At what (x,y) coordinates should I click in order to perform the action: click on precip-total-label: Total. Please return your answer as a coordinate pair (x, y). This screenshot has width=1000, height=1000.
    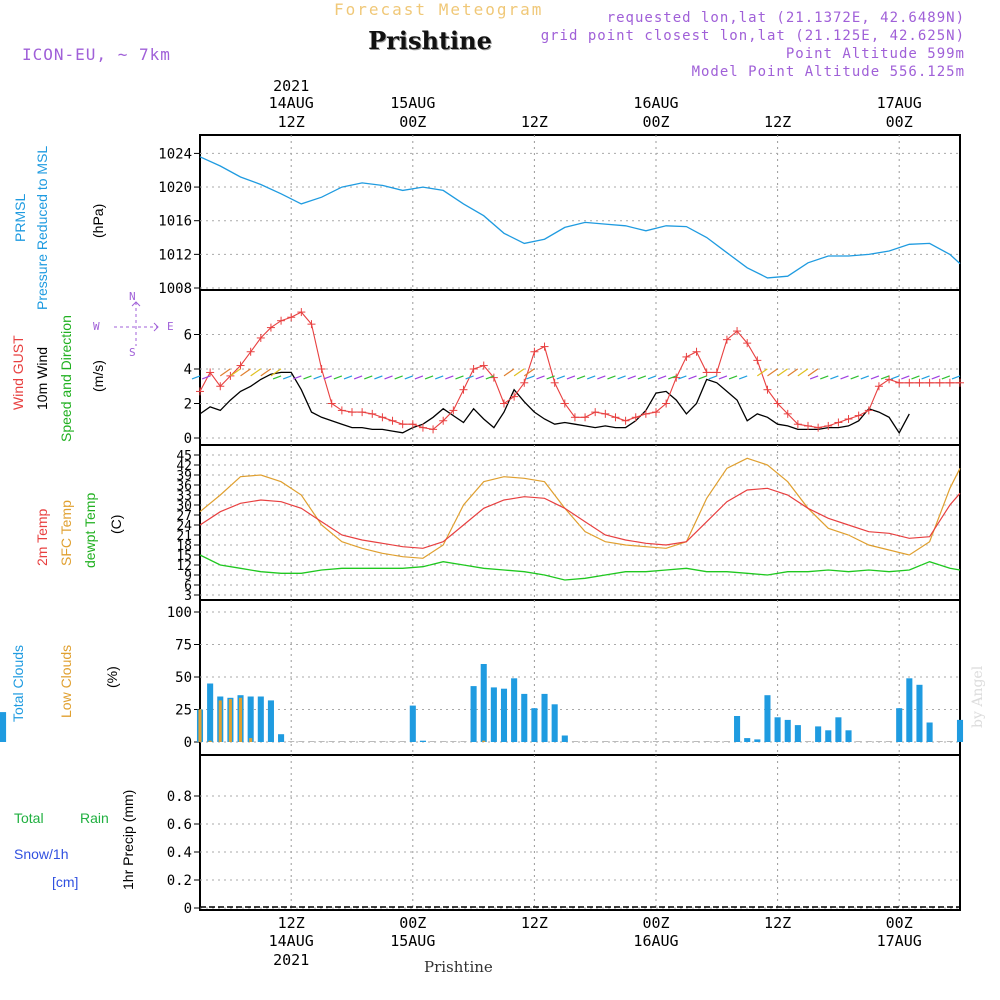
    Looking at the image, I should click on (29, 818).